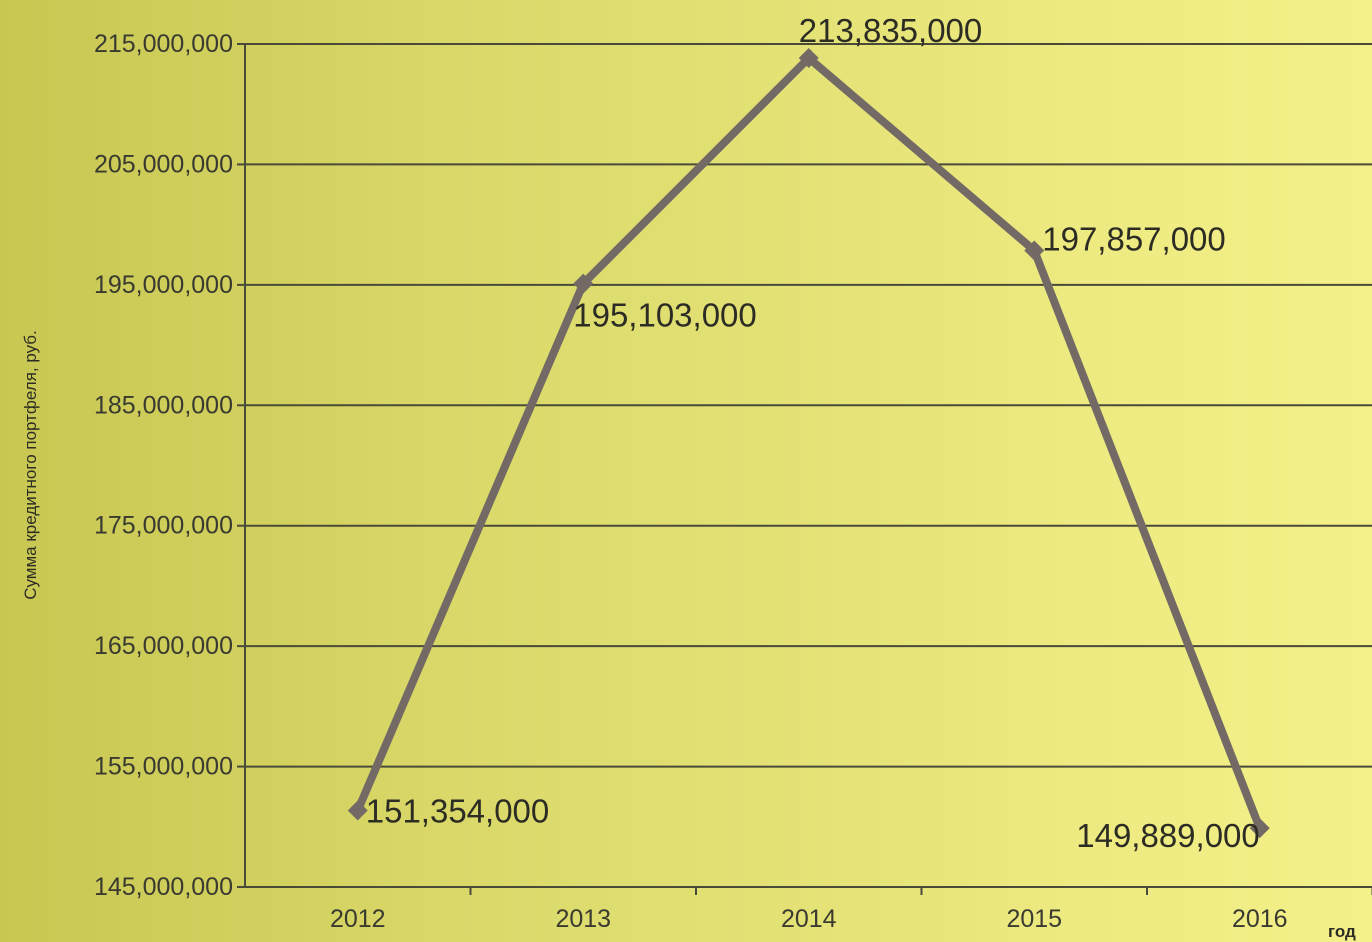 The width and height of the screenshot is (1372, 942). What do you see at coordinates (163, 767) in the screenshot?
I see `y-tick-label: 155,000,000` at bounding box center [163, 767].